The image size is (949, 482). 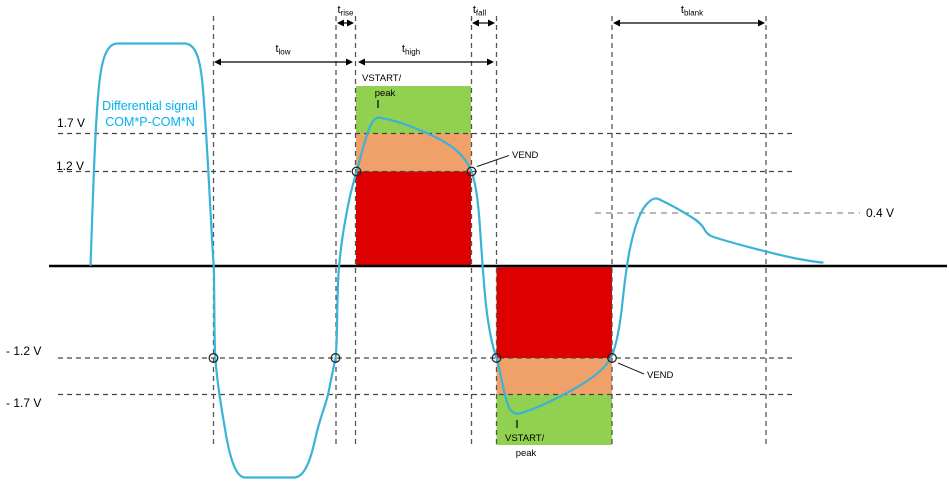 I want to click on t-low-arrowhead-left, so click(x=217, y=62).